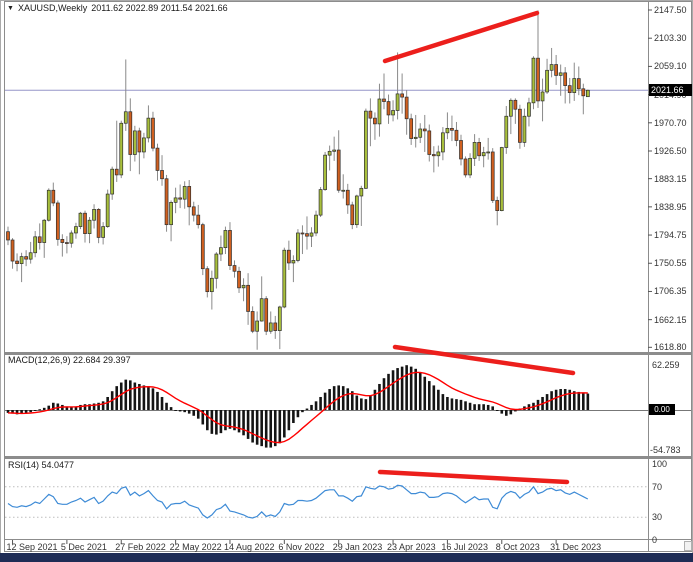 Image resolution: width=693 pixels, height=562 pixels. I want to click on time-axis-label: 5 Dec 2021, so click(83, 547).